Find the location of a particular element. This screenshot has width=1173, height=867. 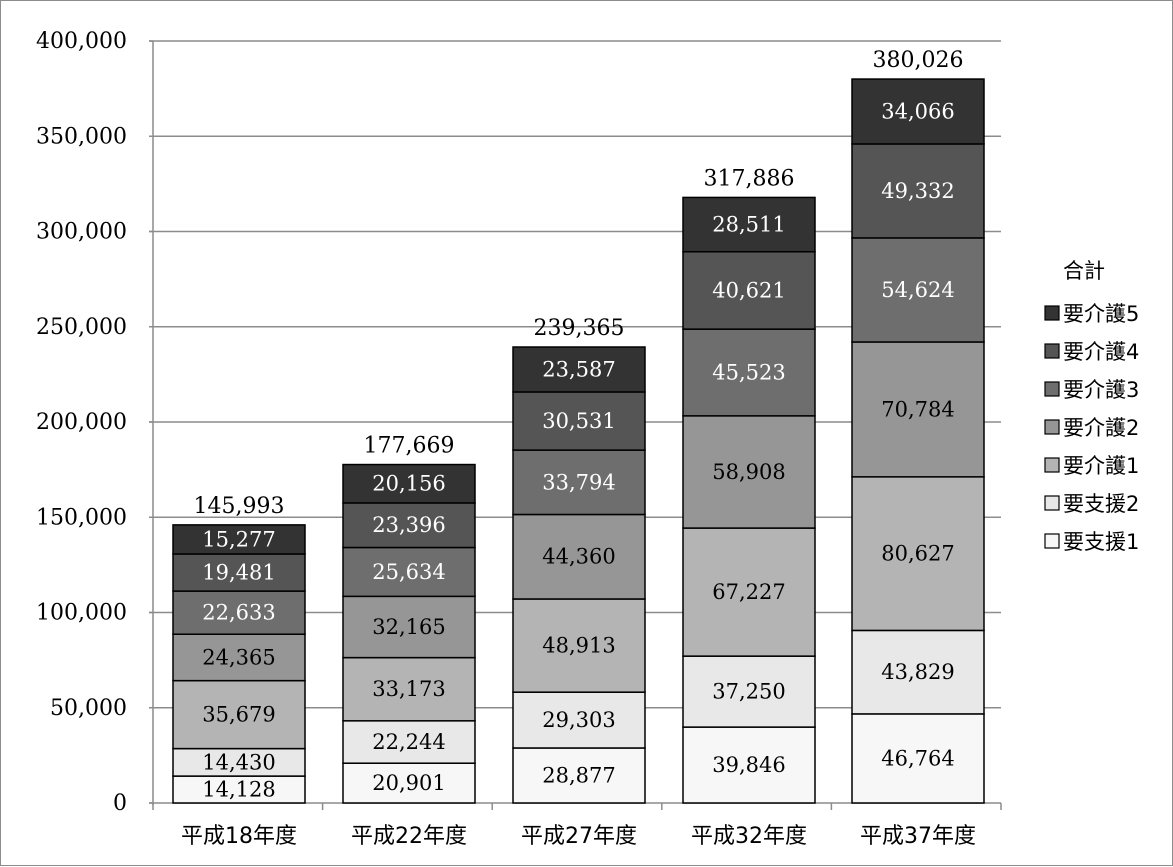

x-tick-label: 平成27年度 is located at coordinates (579, 836).